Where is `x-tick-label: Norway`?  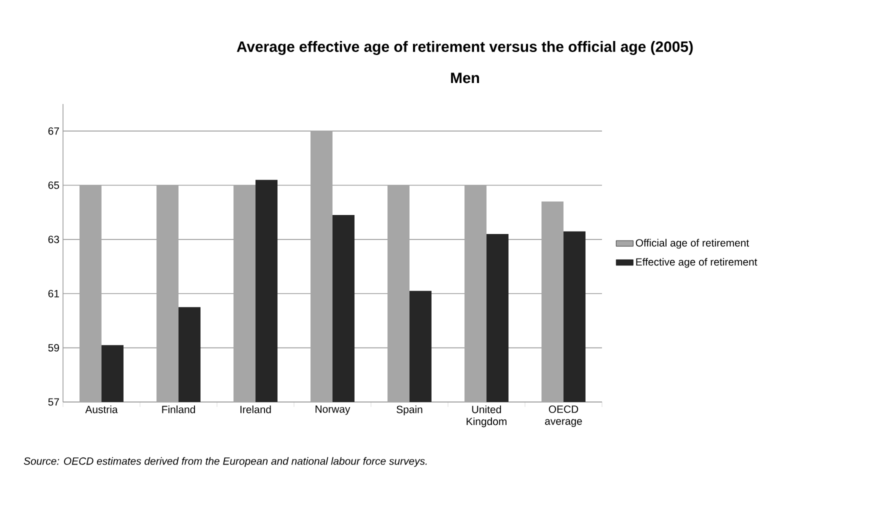
x-tick-label: Norway is located at coordinates (333, 410).